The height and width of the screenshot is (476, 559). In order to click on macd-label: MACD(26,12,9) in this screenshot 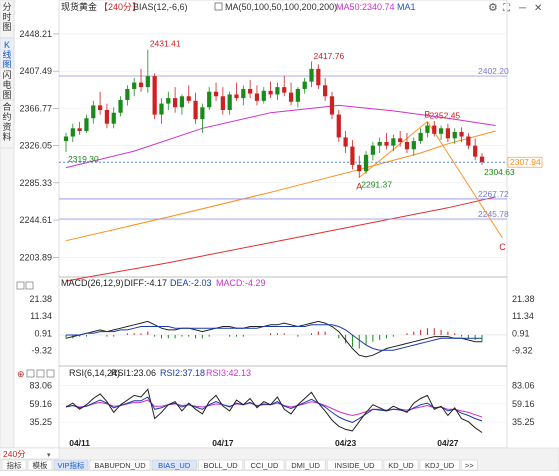, I will do `click(92, 283)`.